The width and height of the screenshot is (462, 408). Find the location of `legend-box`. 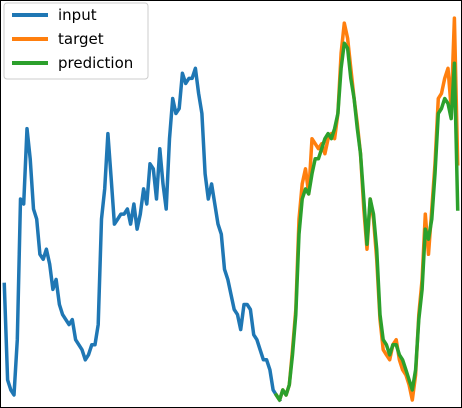

legend-box is located at coordinates (76, 41).